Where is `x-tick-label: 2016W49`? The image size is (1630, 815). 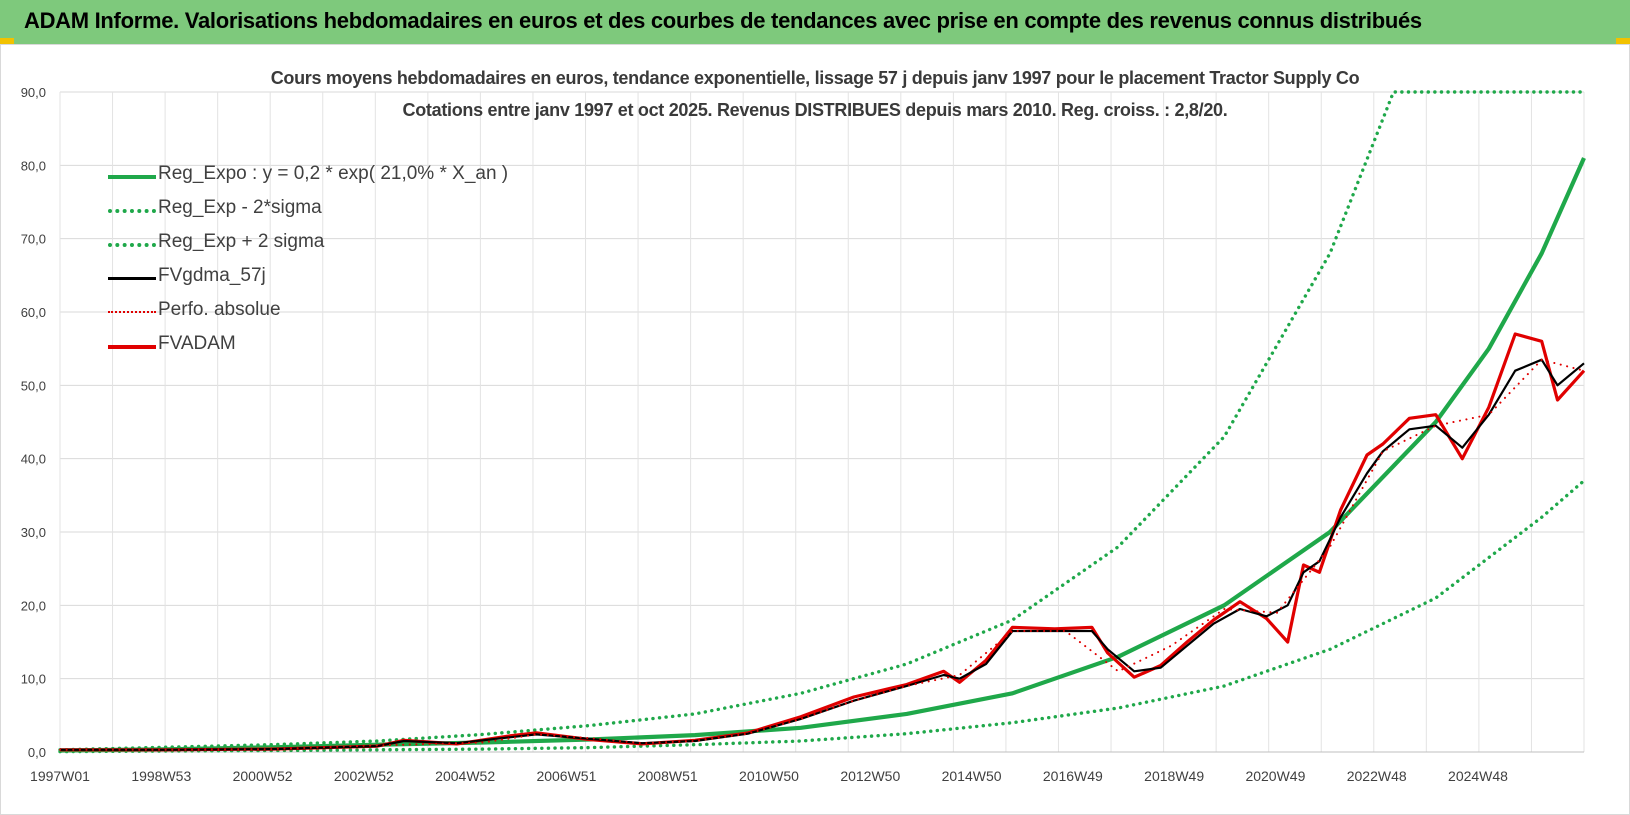
x-tick-label: 2016W49 is located at coordinates (1073, 776).